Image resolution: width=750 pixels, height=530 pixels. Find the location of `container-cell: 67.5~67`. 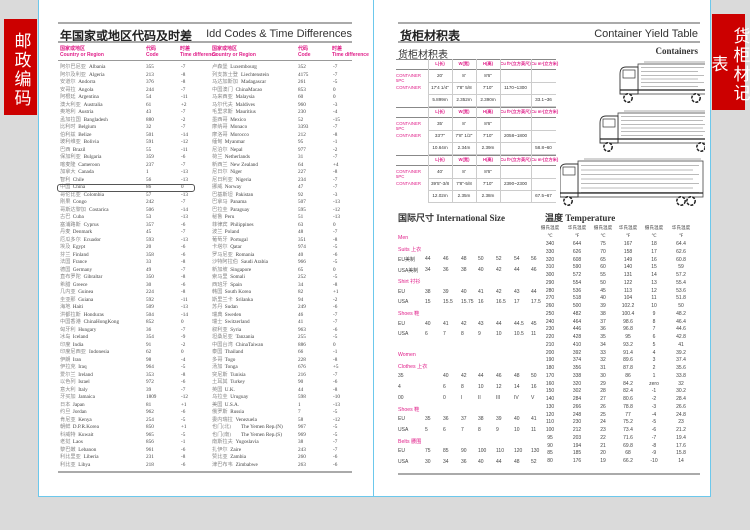

container-cell: 67.5~67 is located at coordinates (543, 195).